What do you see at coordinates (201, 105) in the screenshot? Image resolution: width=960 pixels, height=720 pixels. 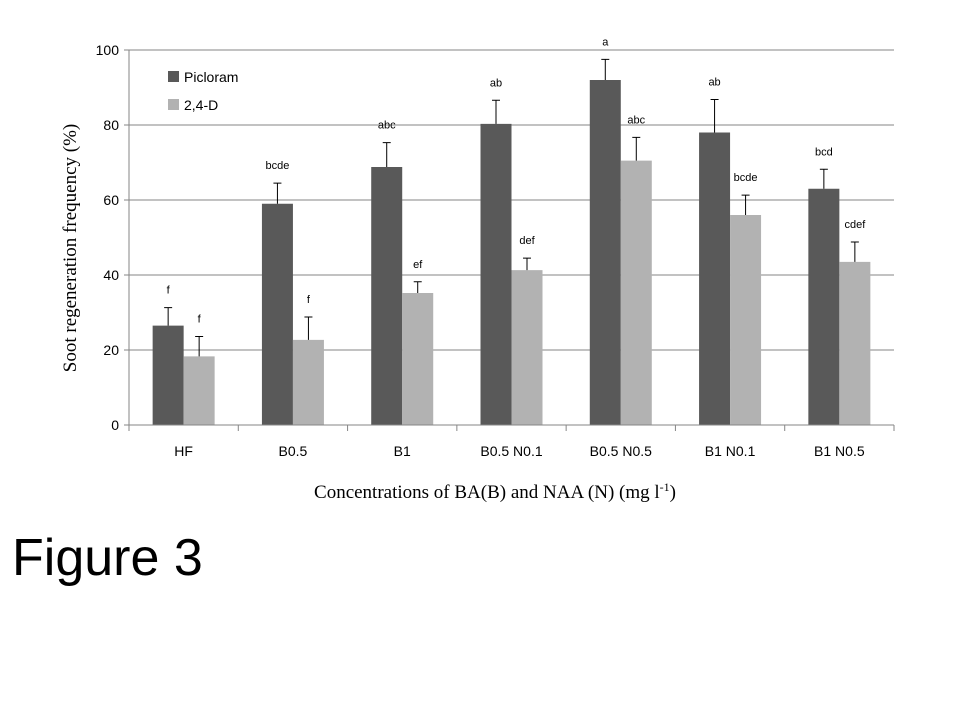 I see `legend-label: 2,4-D` at bounding box center [201, 105].